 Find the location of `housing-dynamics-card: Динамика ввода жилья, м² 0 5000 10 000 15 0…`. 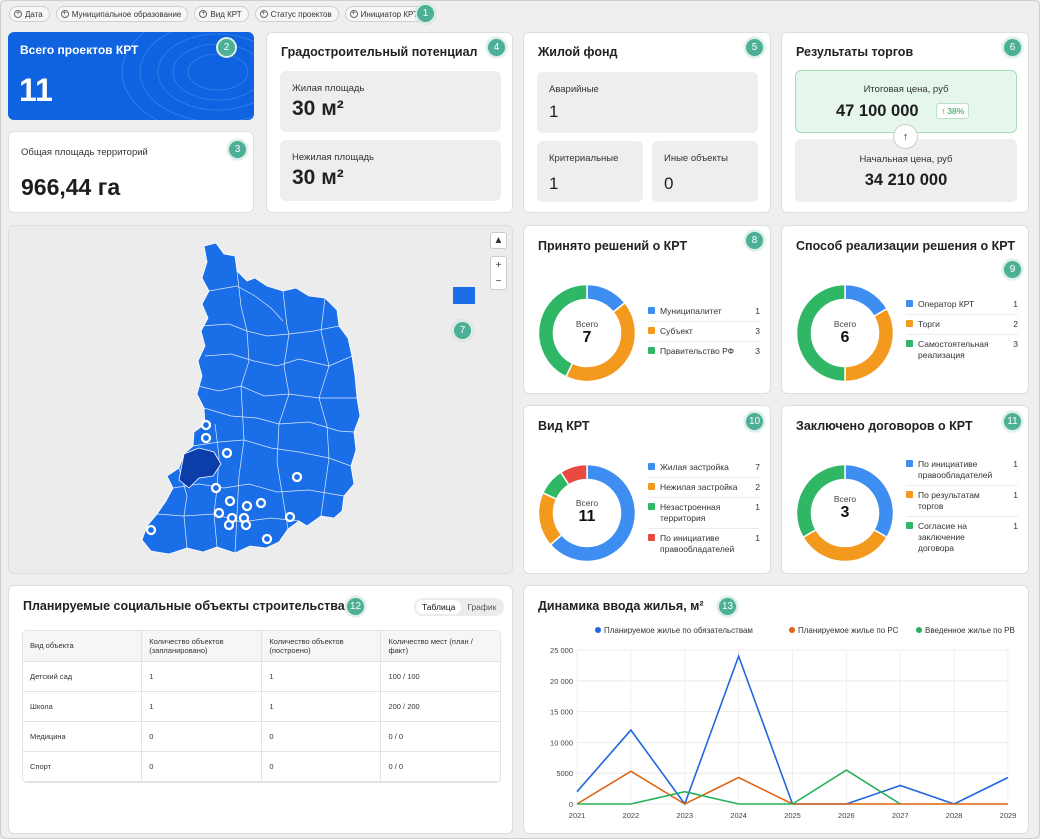

housing-dynamics-card: Динамика ввода жилья, м² 0 5000 10 000 15 0… is located at coordinates (776, 709).